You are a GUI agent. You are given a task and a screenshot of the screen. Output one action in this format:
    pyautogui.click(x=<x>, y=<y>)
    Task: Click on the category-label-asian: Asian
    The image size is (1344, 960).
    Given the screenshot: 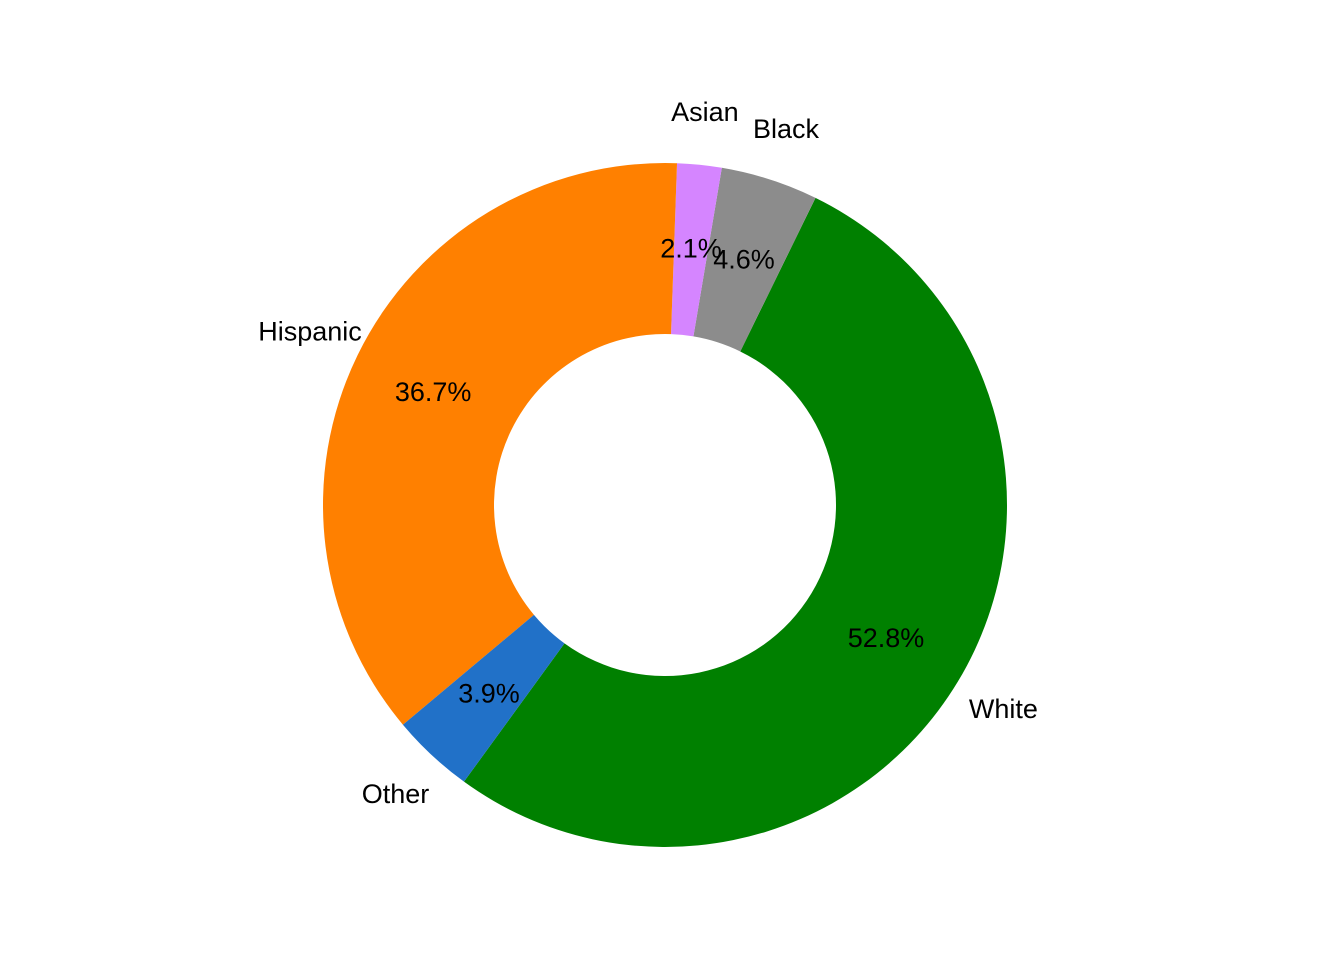 What is the action you would take?
    pyautogui.click(x=705, y=112)
    